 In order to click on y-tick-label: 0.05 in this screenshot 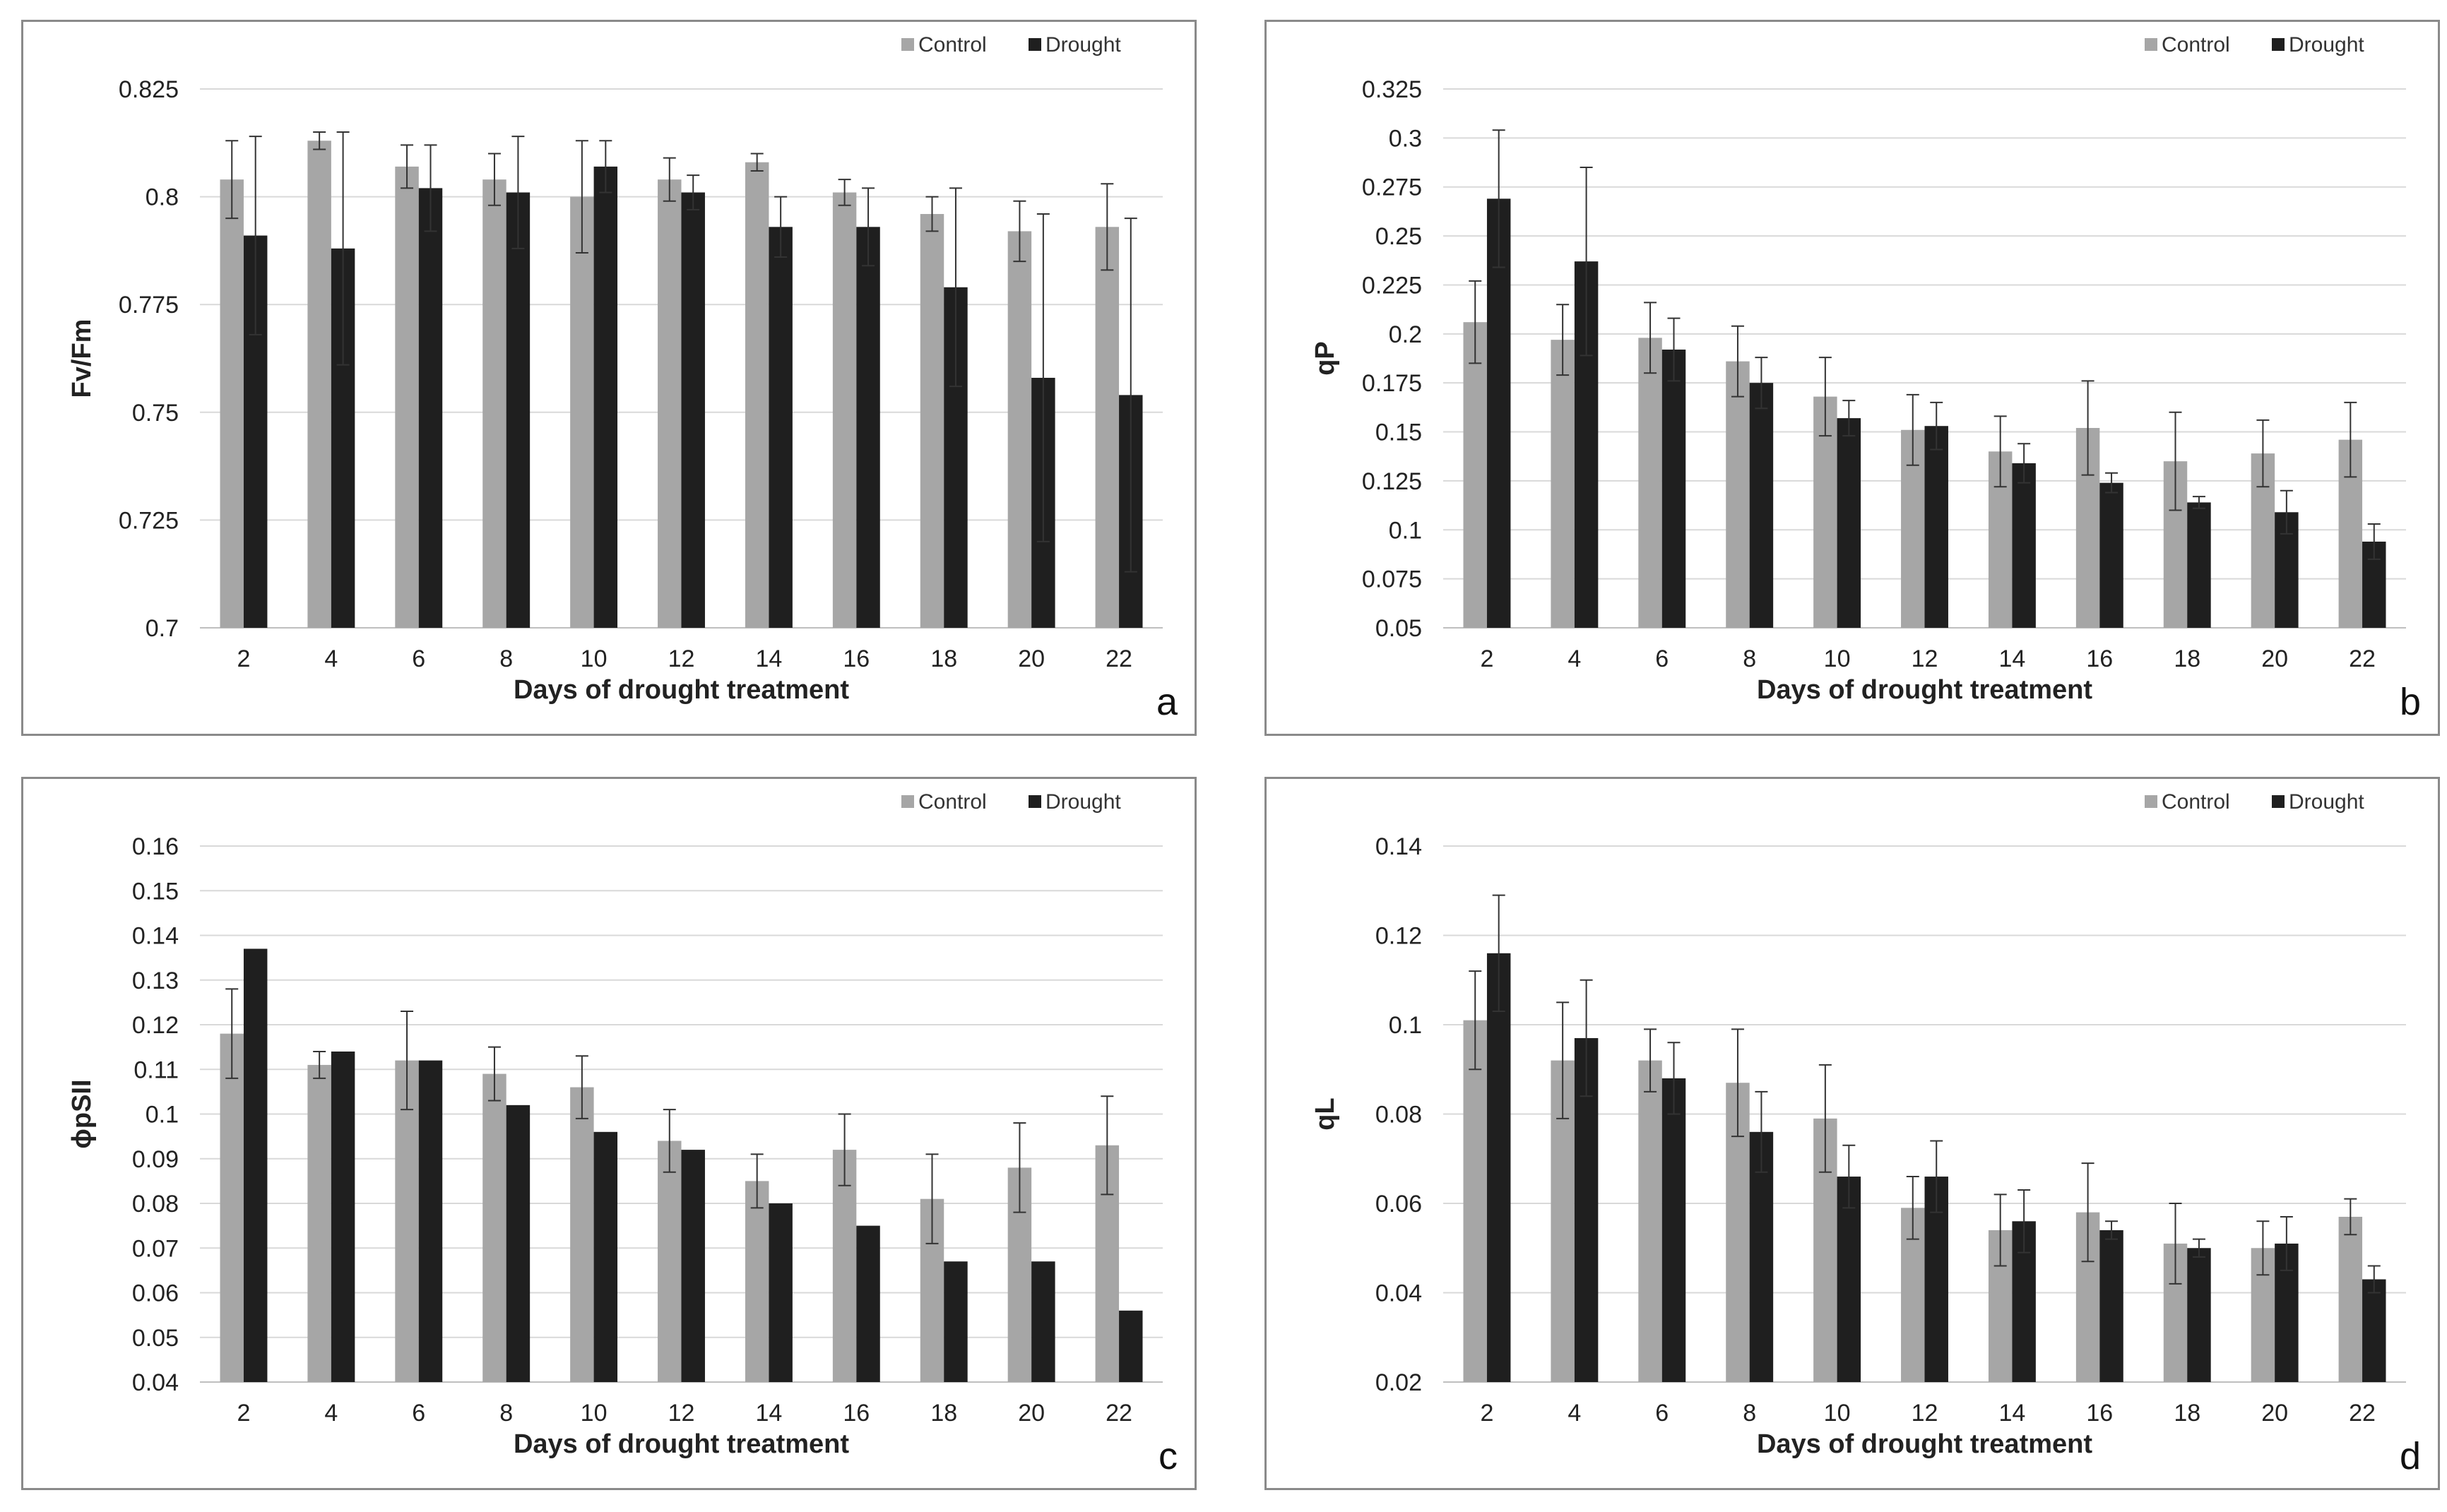, I will do `click(1399, 628)`.